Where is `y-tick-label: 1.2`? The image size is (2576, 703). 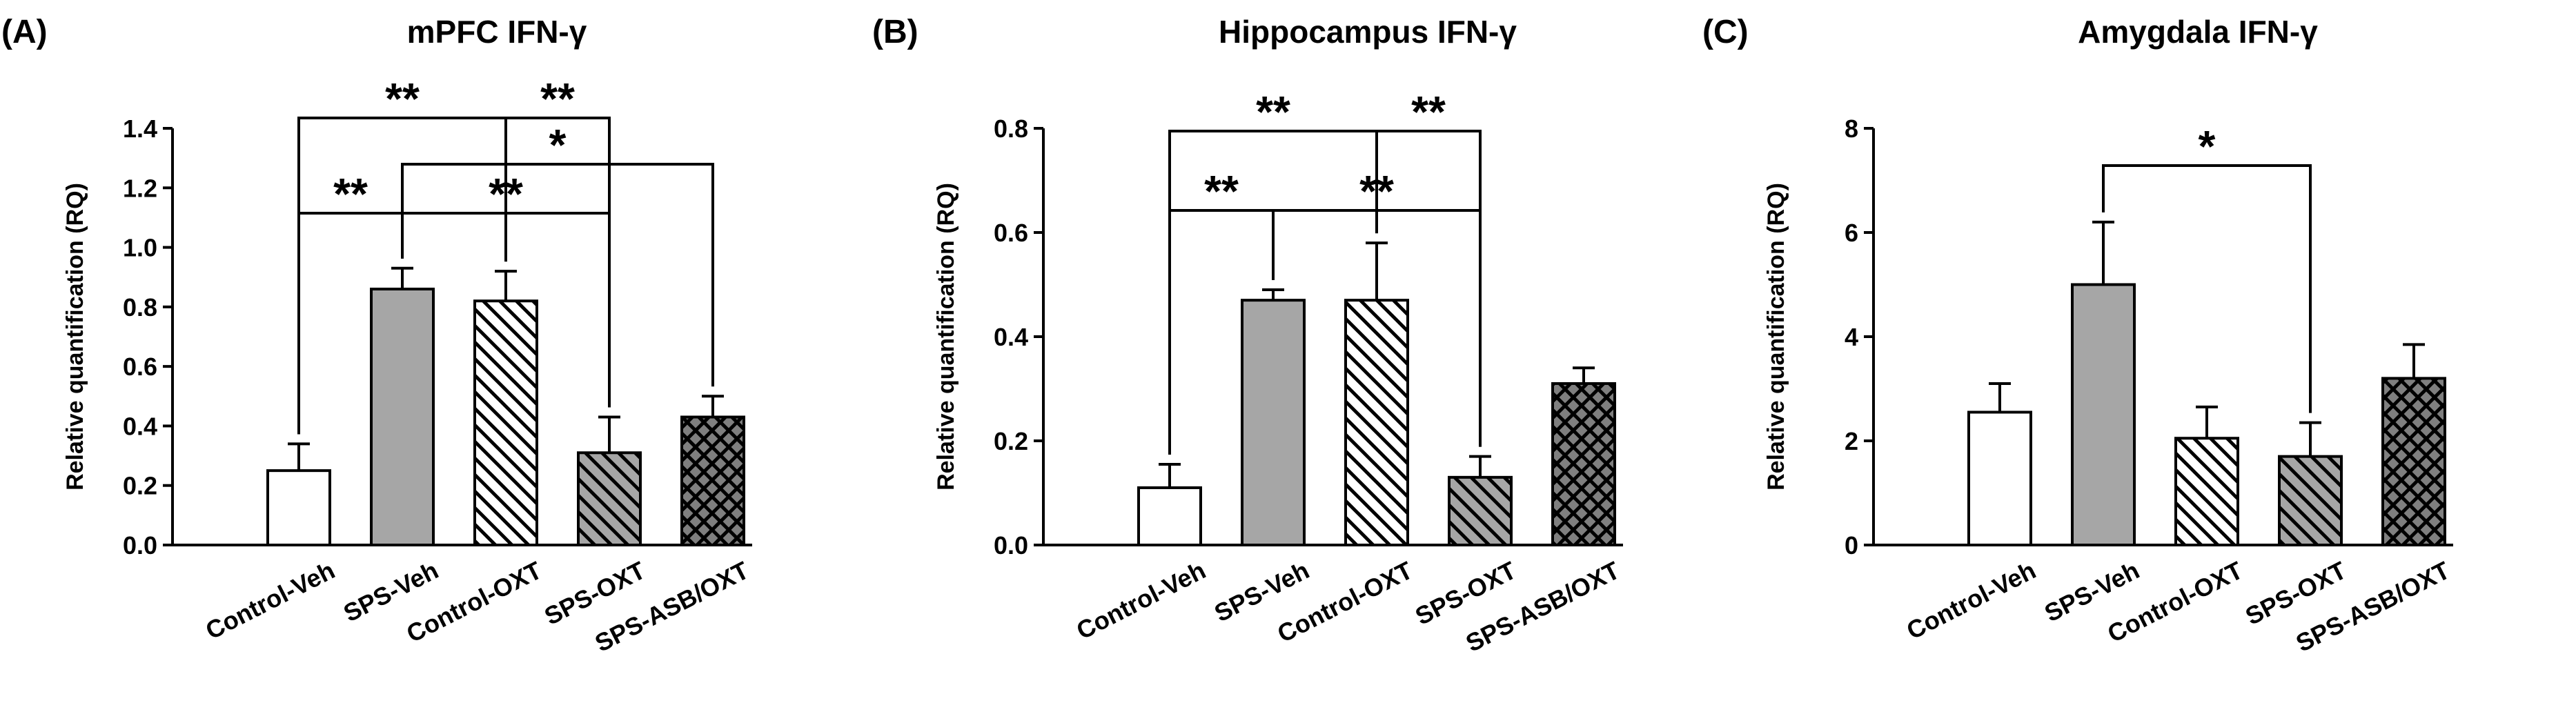 y-tick-label: 1.2 is located at coordinates (140, 188).